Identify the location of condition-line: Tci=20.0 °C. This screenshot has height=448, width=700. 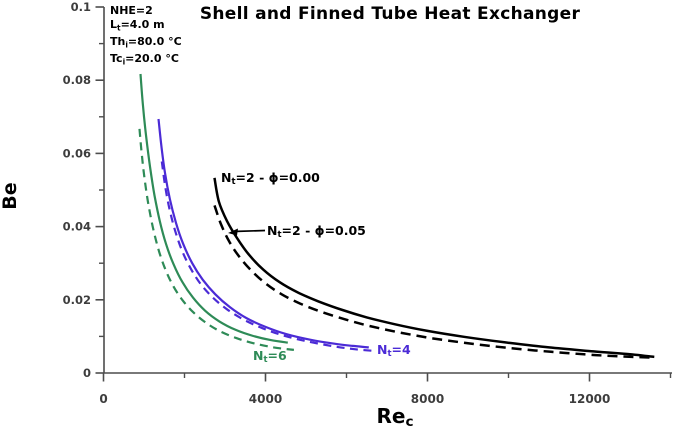
(144, 59).